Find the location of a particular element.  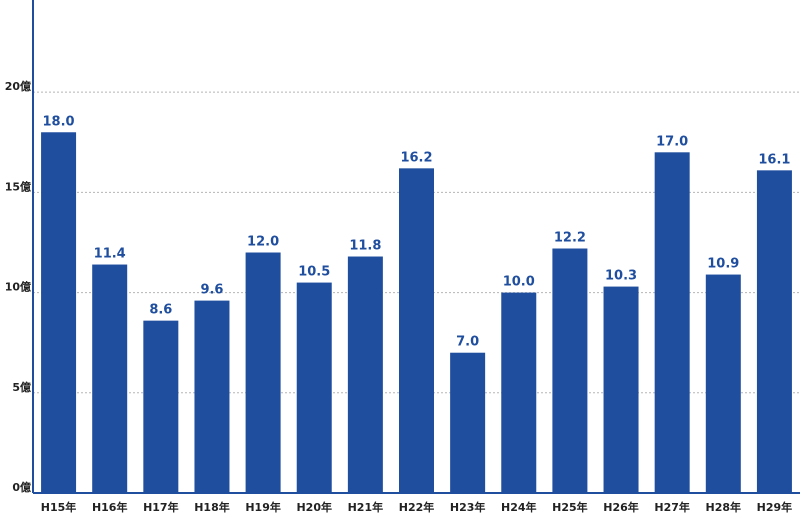

y-tick-label: 15億 is located at coordinates (18, 186).